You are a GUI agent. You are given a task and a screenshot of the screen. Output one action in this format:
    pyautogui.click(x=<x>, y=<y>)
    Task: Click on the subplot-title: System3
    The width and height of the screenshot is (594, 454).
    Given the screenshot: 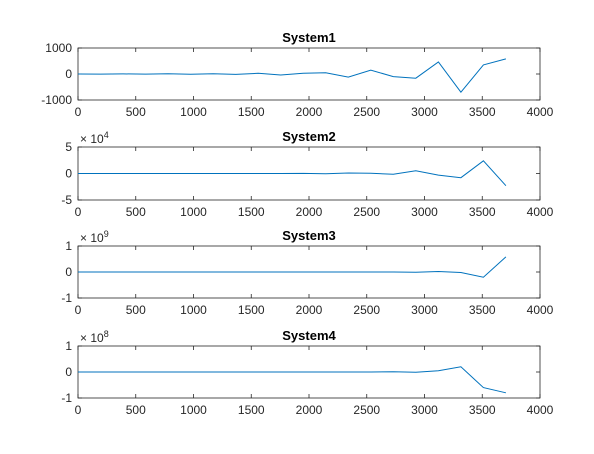 What is the action you would take?
    pyautogui.click(x=308, y=235)
    